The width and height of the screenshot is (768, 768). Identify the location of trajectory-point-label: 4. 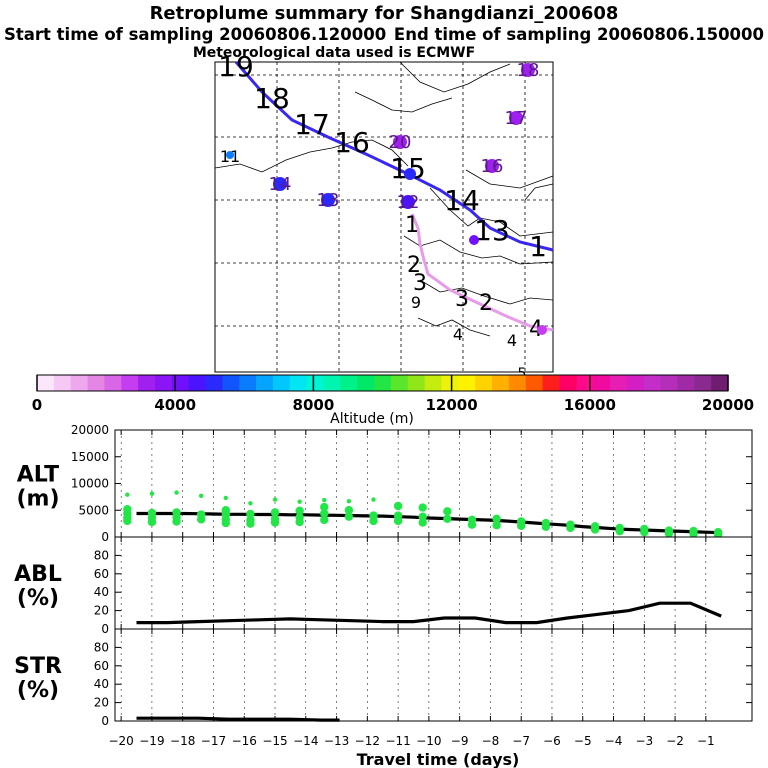
(458, 334).